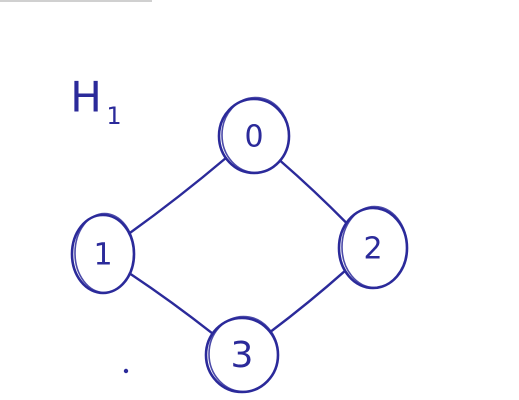 Image resolution: width=519 pixels, height=400 pixels. Describe the element at coordinates (76, 1) in the screenshot. I see `paper-edge` at that location.